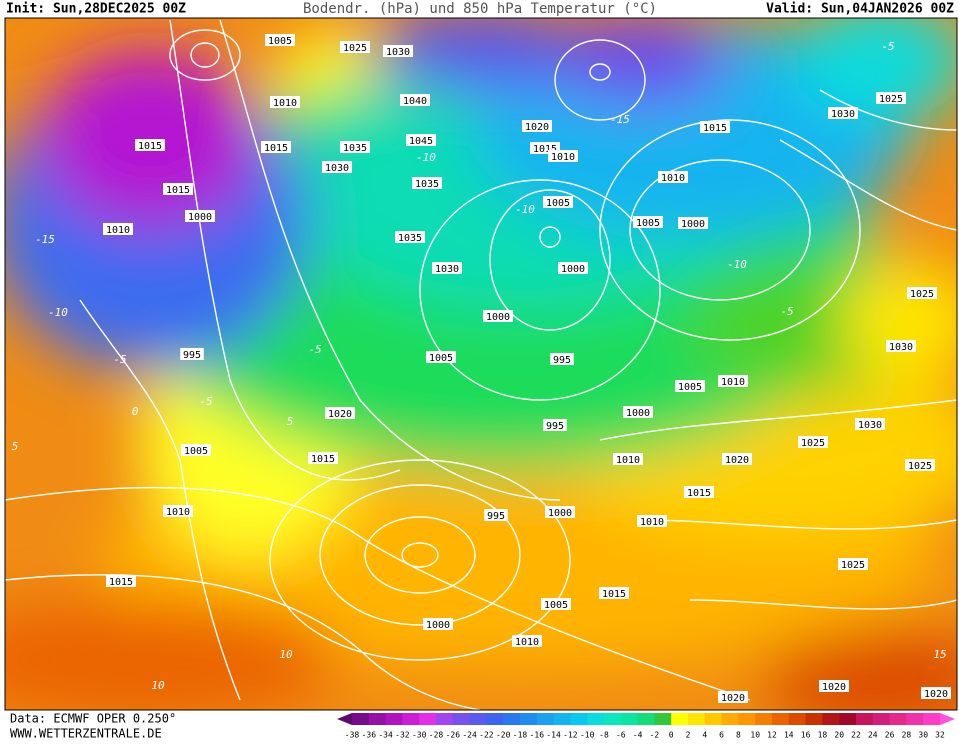 The image size is (959, 745). What do you see at coordinates (890, 735) in the screenshot?
I see `scale-label: 26` at bounding box center [890, 735].